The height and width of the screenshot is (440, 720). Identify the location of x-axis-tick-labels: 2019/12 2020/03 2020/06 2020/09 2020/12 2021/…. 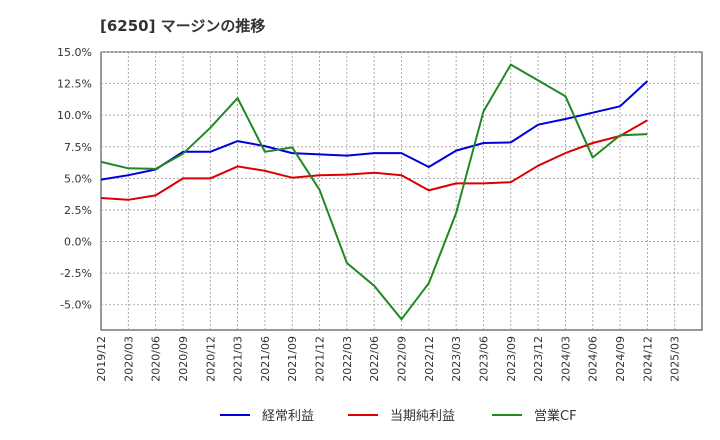
(388, 359).